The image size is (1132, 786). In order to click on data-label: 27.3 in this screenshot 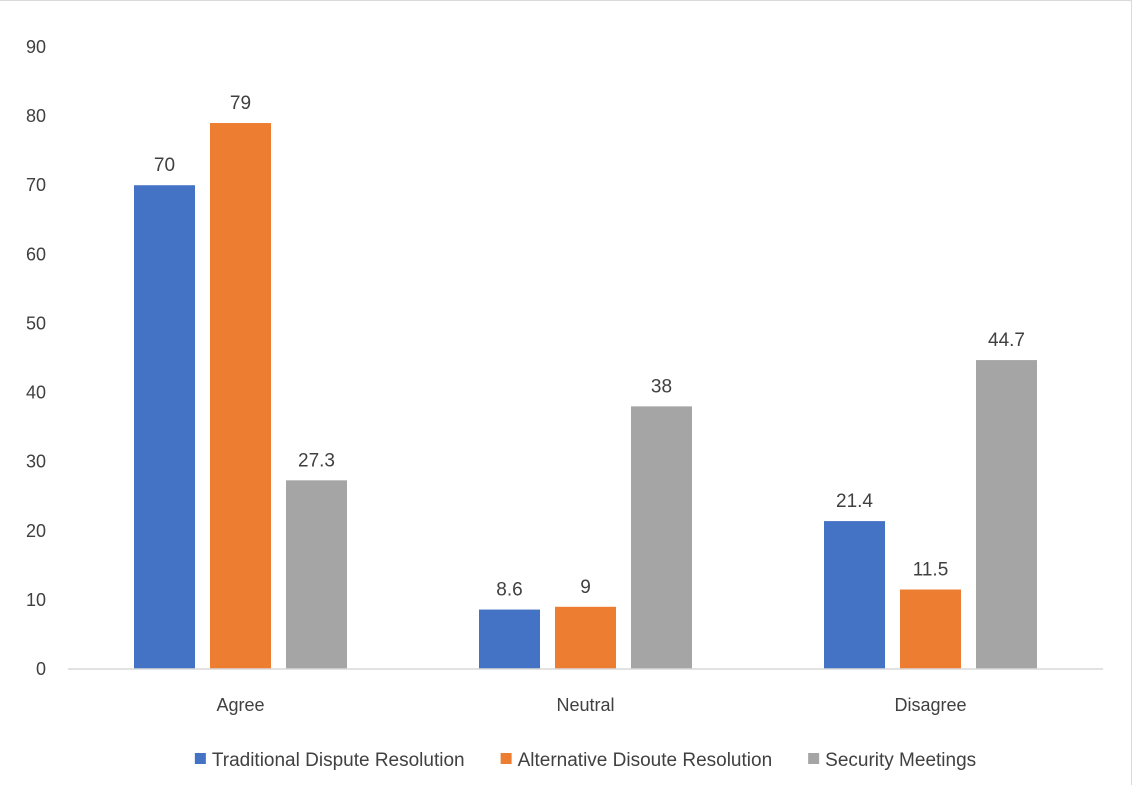, I will do `click(316, 460)`.